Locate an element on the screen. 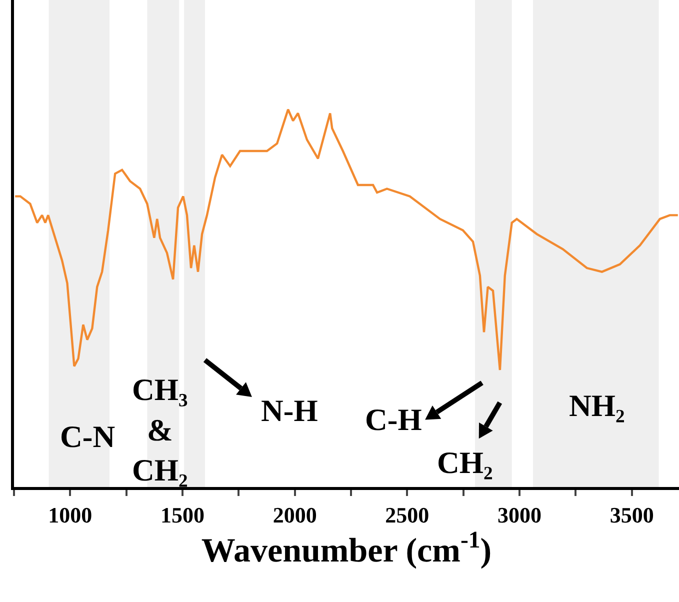 This screenshot has height=602, width=679. x-tick-label: 3000 is located at coordinates (519, 515).